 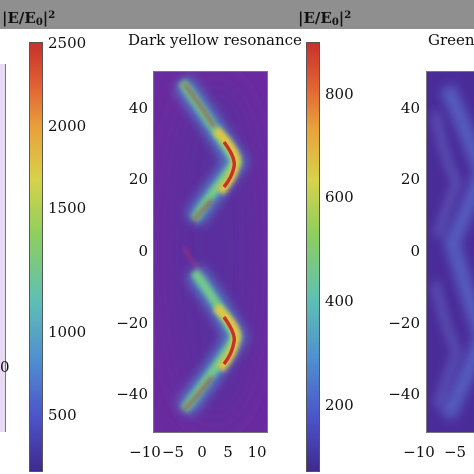 I want to click on figure-top-band, so click(x=237, y=14).